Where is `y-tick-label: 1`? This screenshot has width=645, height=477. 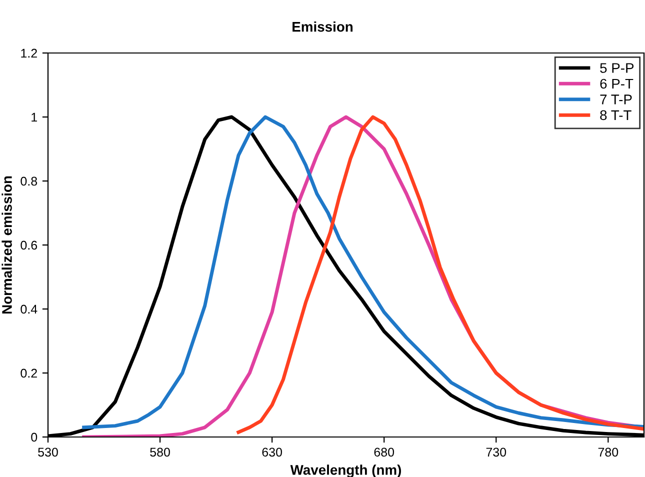 y-tick-label: 1 is located at coordinates (34, 117).